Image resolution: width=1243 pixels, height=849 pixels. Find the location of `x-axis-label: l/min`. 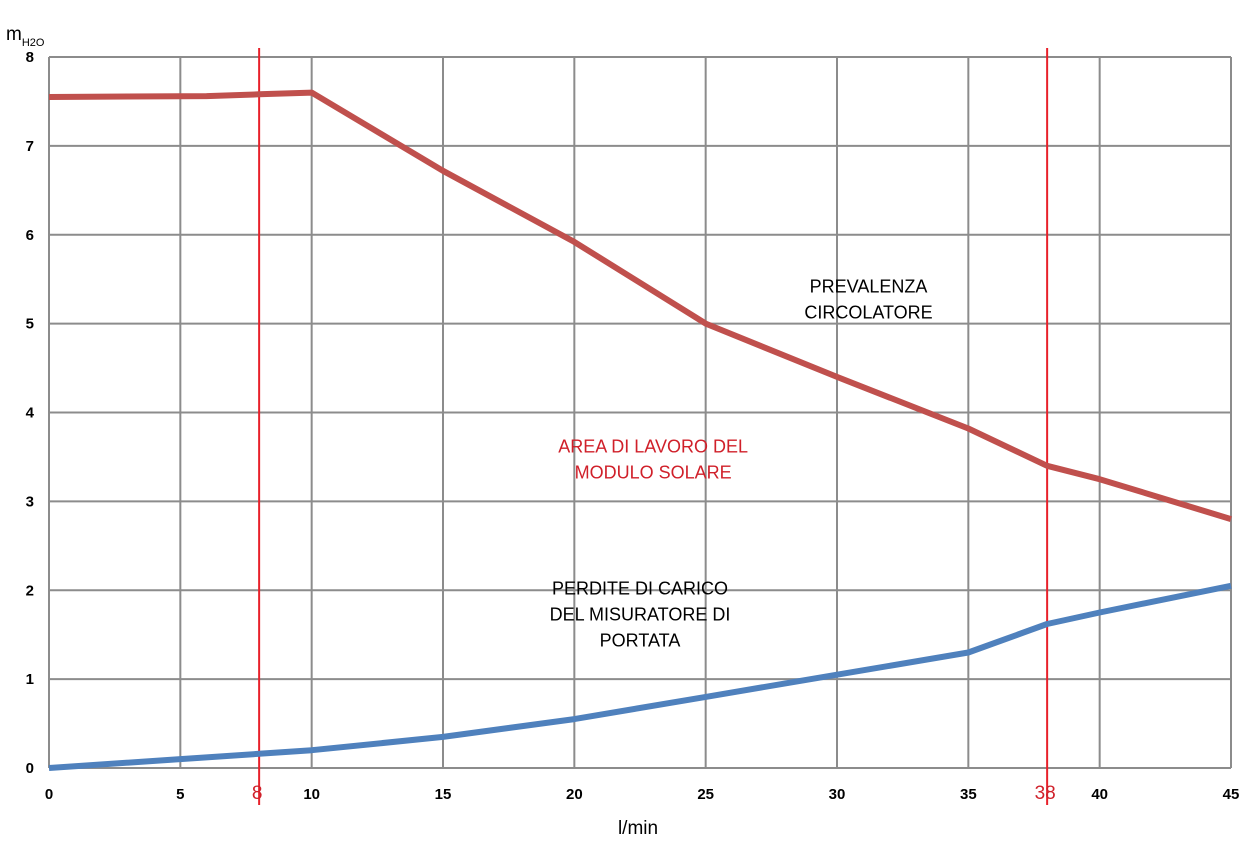

x-axis-label: l/min is located at coordinates (638, 828).